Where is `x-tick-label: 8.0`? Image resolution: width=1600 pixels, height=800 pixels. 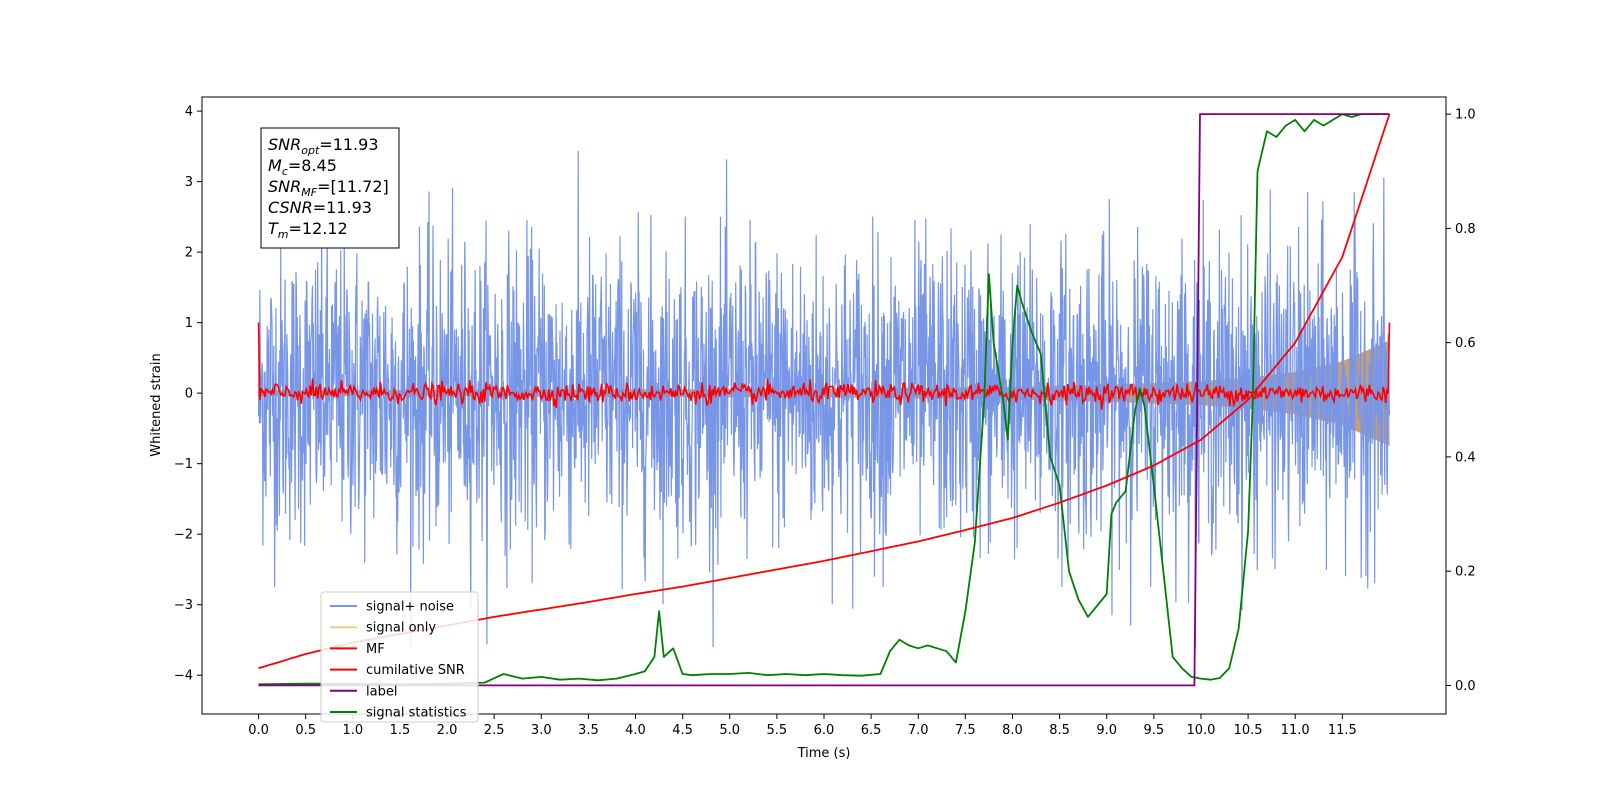 x-tick-label: 8.0 is located at coordinates (1012, 730).